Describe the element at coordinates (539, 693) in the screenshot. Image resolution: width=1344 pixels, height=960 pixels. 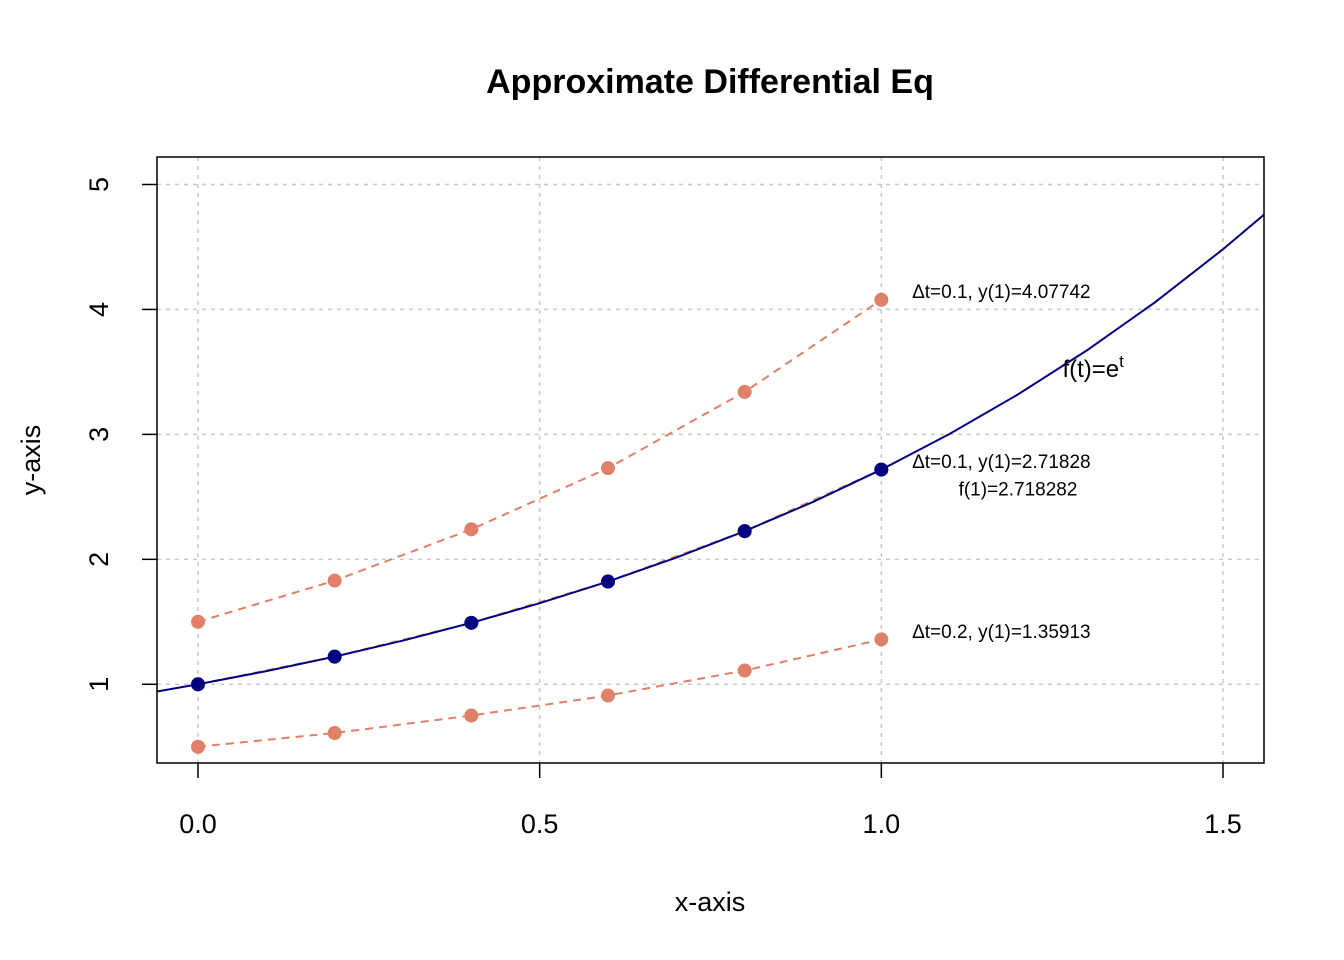
I see `series-2-line` at that location.